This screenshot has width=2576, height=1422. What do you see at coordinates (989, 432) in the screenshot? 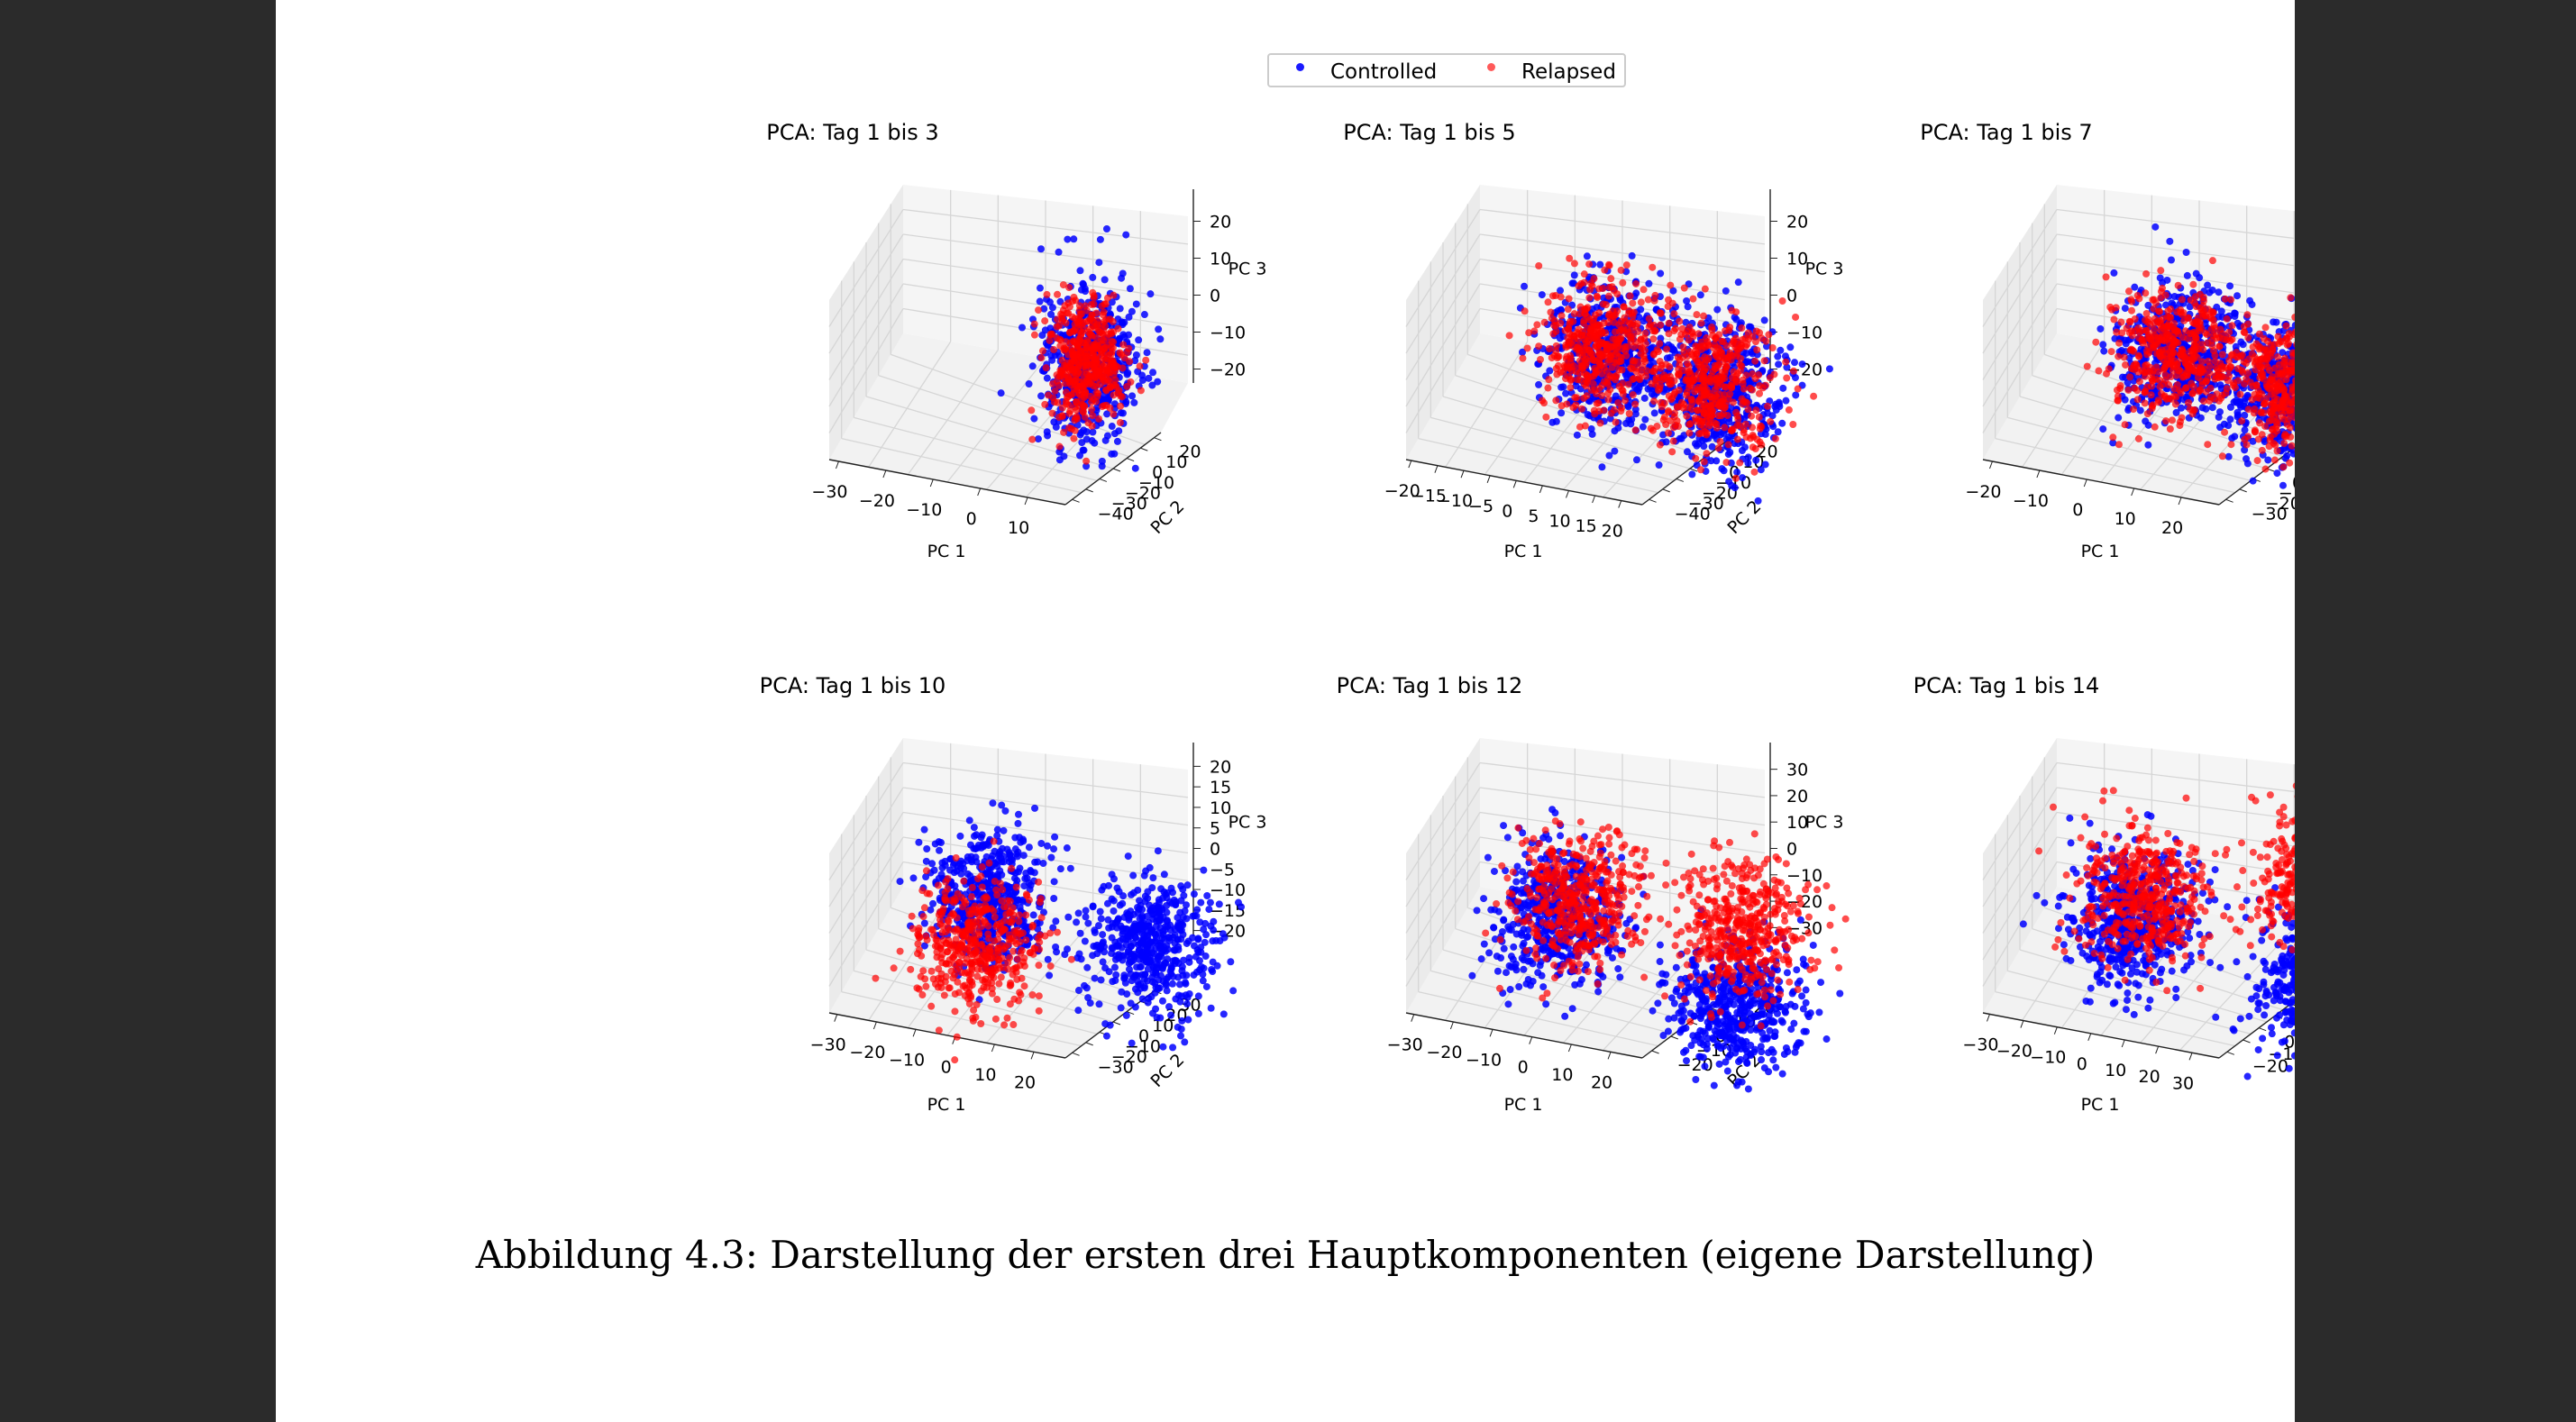
I see `grid-line` at bounding box center [989, 432].